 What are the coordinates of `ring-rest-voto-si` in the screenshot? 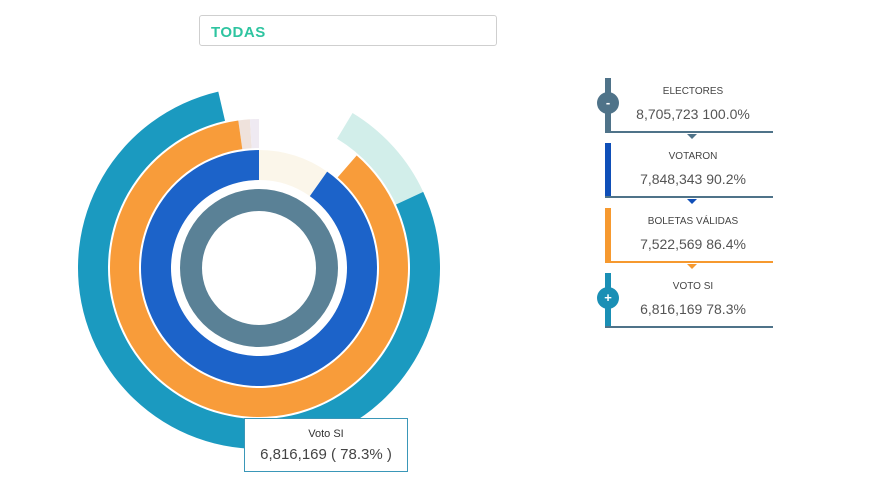 It's located at (380, 159).